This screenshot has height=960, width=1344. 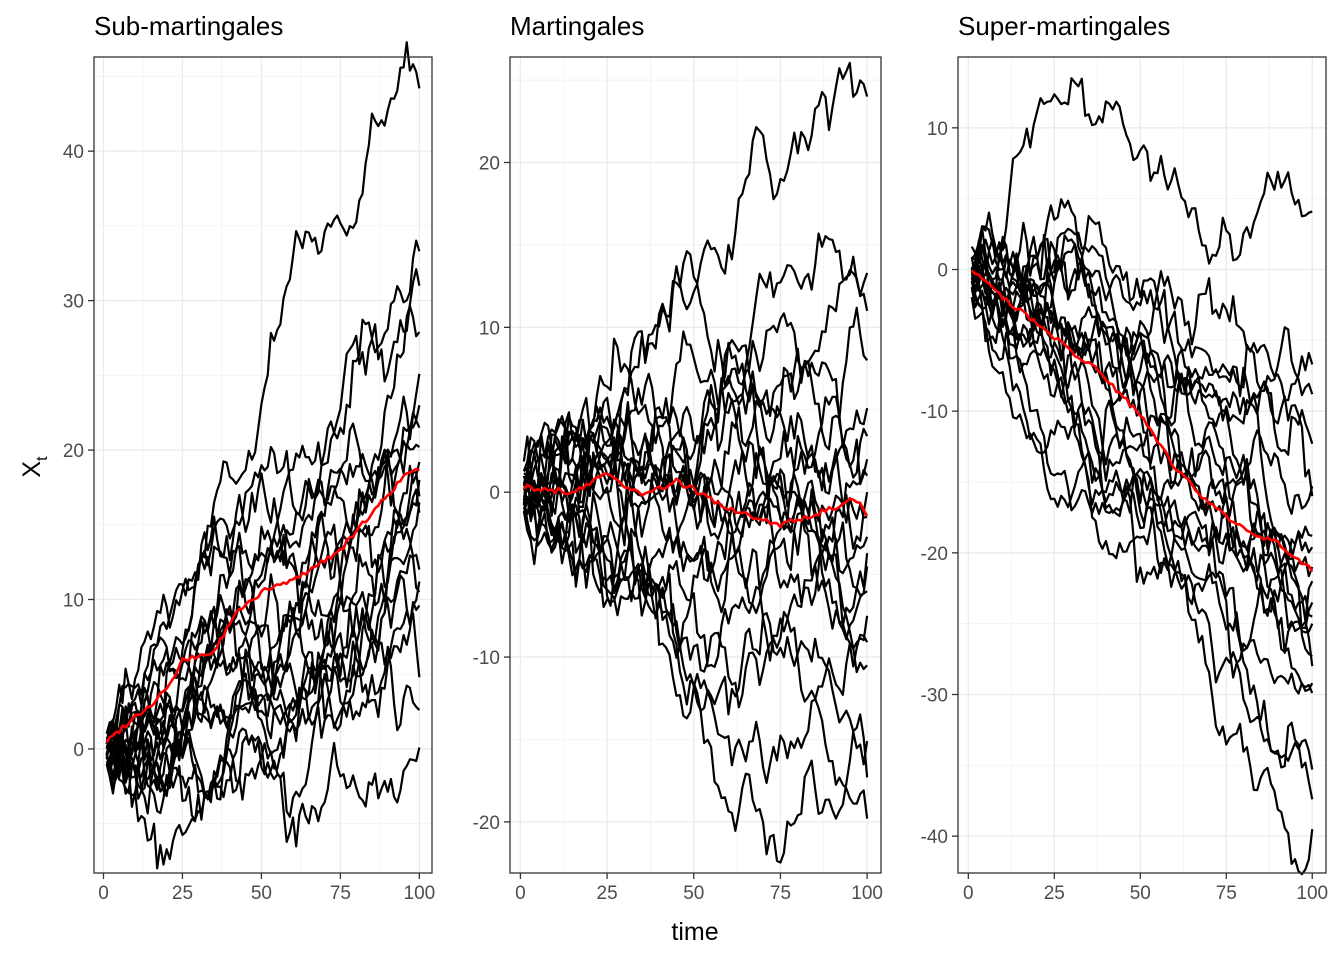 I want to click on y-tick-label: 40, so click(x=73, y=152).